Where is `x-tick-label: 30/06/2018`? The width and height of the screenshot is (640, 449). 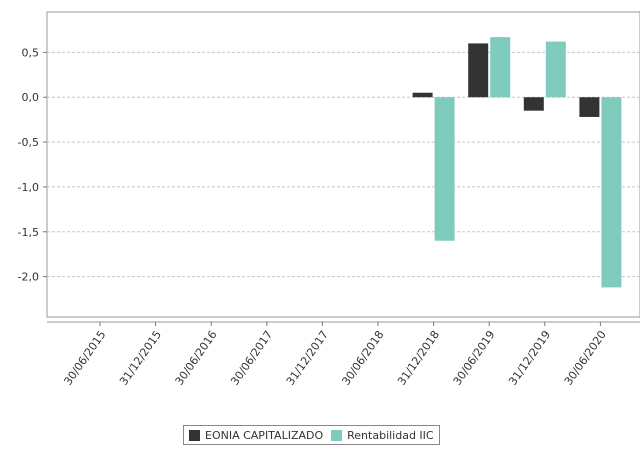
x-tick-label: 30/06/2018 is located at coordinates (362, 357).